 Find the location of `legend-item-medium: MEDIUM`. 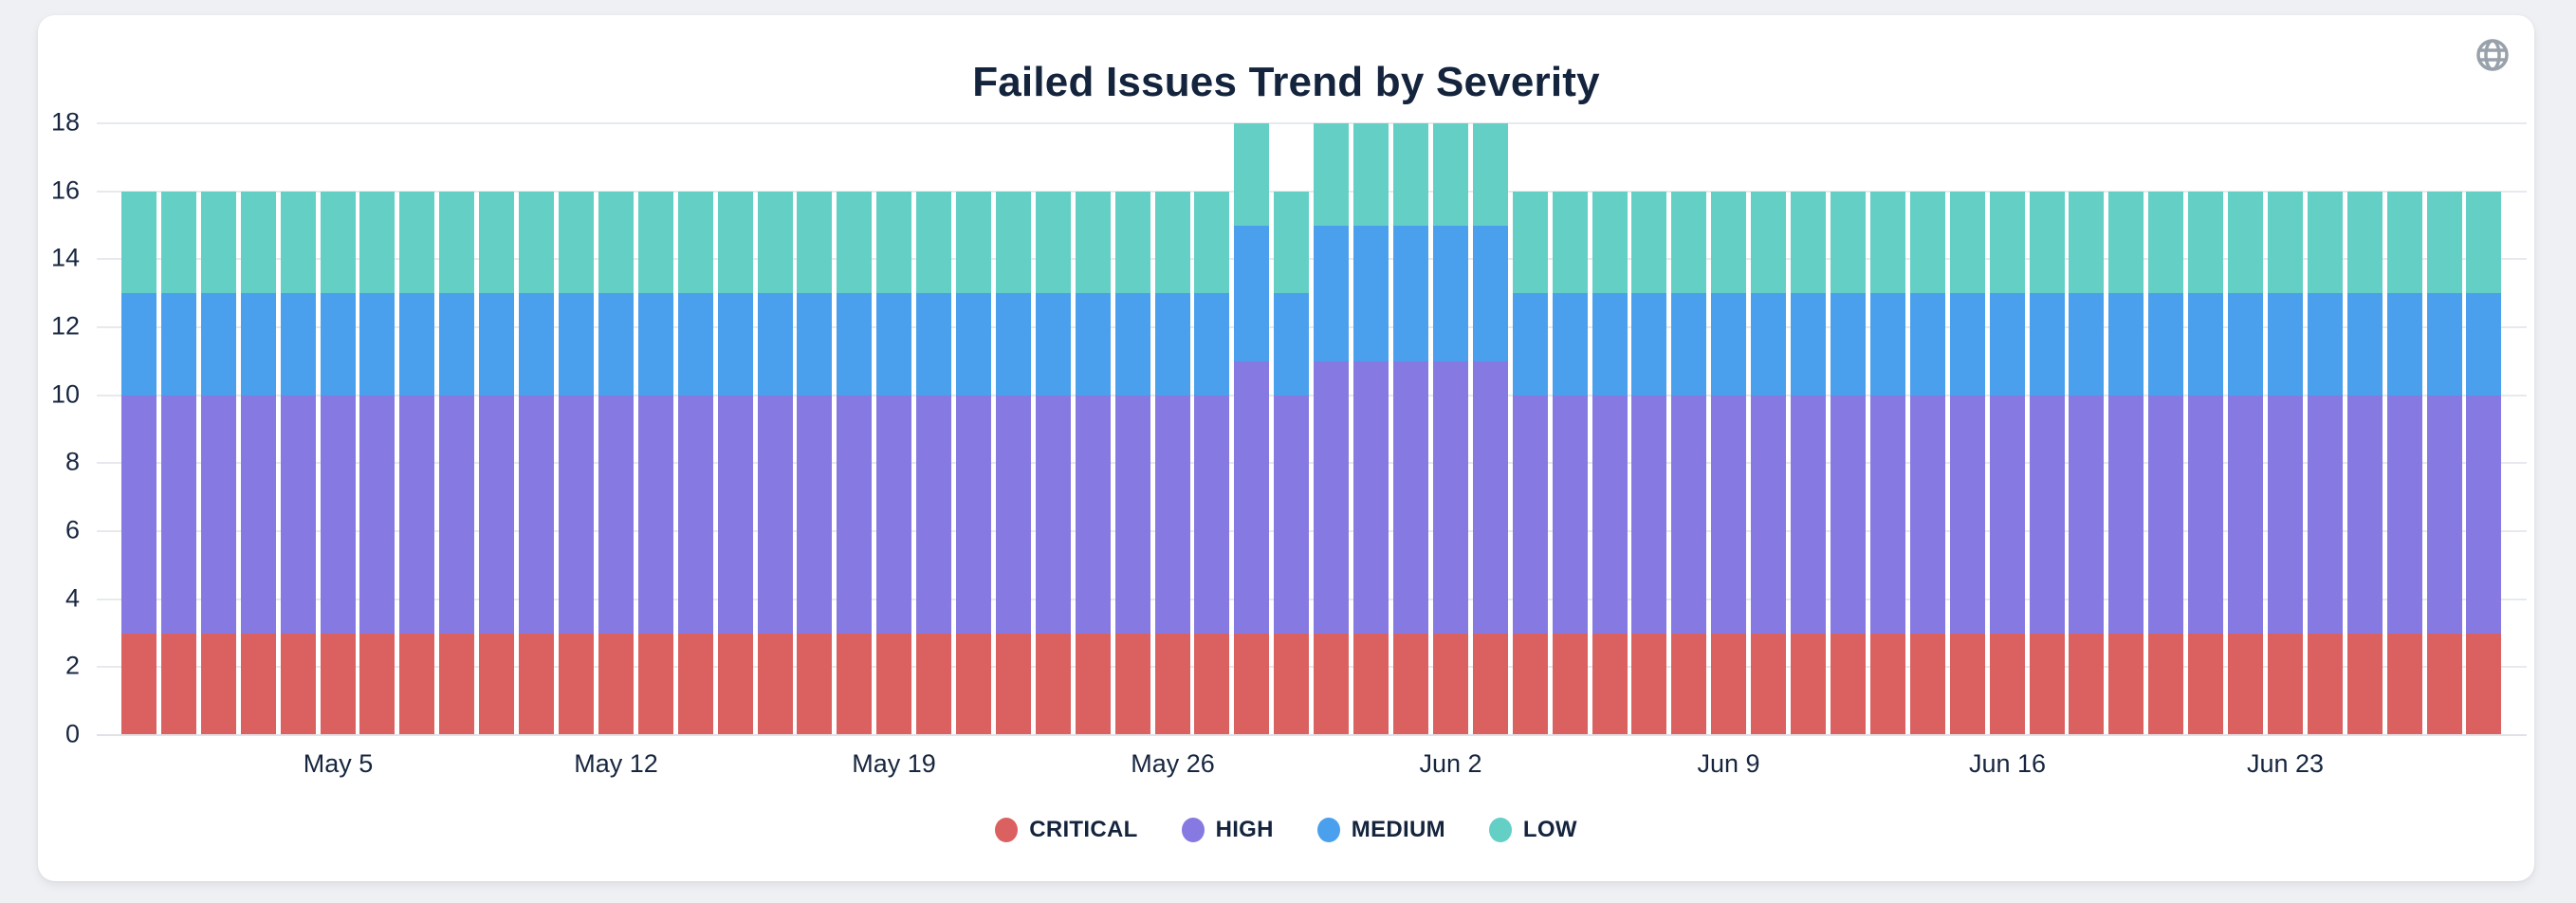

legend-item-medium: MEDIUM is located at coordinates (1380, 830).